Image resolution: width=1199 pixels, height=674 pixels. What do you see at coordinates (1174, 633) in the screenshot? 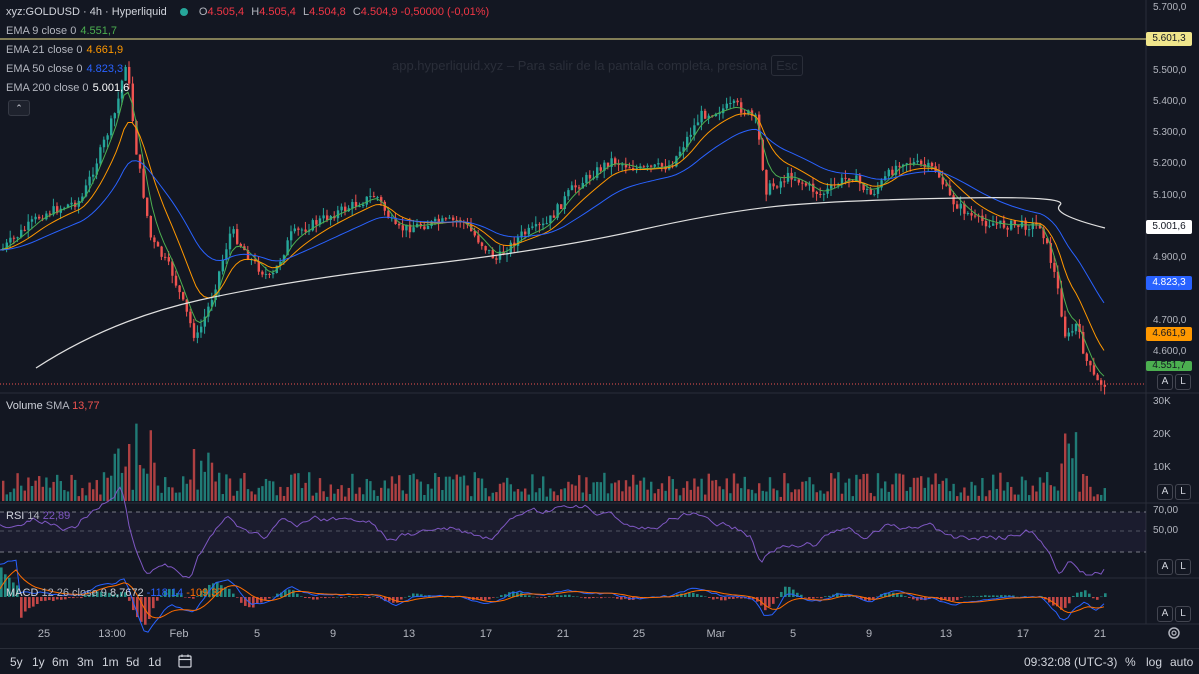
I see `chart-settings-icon` at bounding box center [1174, 633].